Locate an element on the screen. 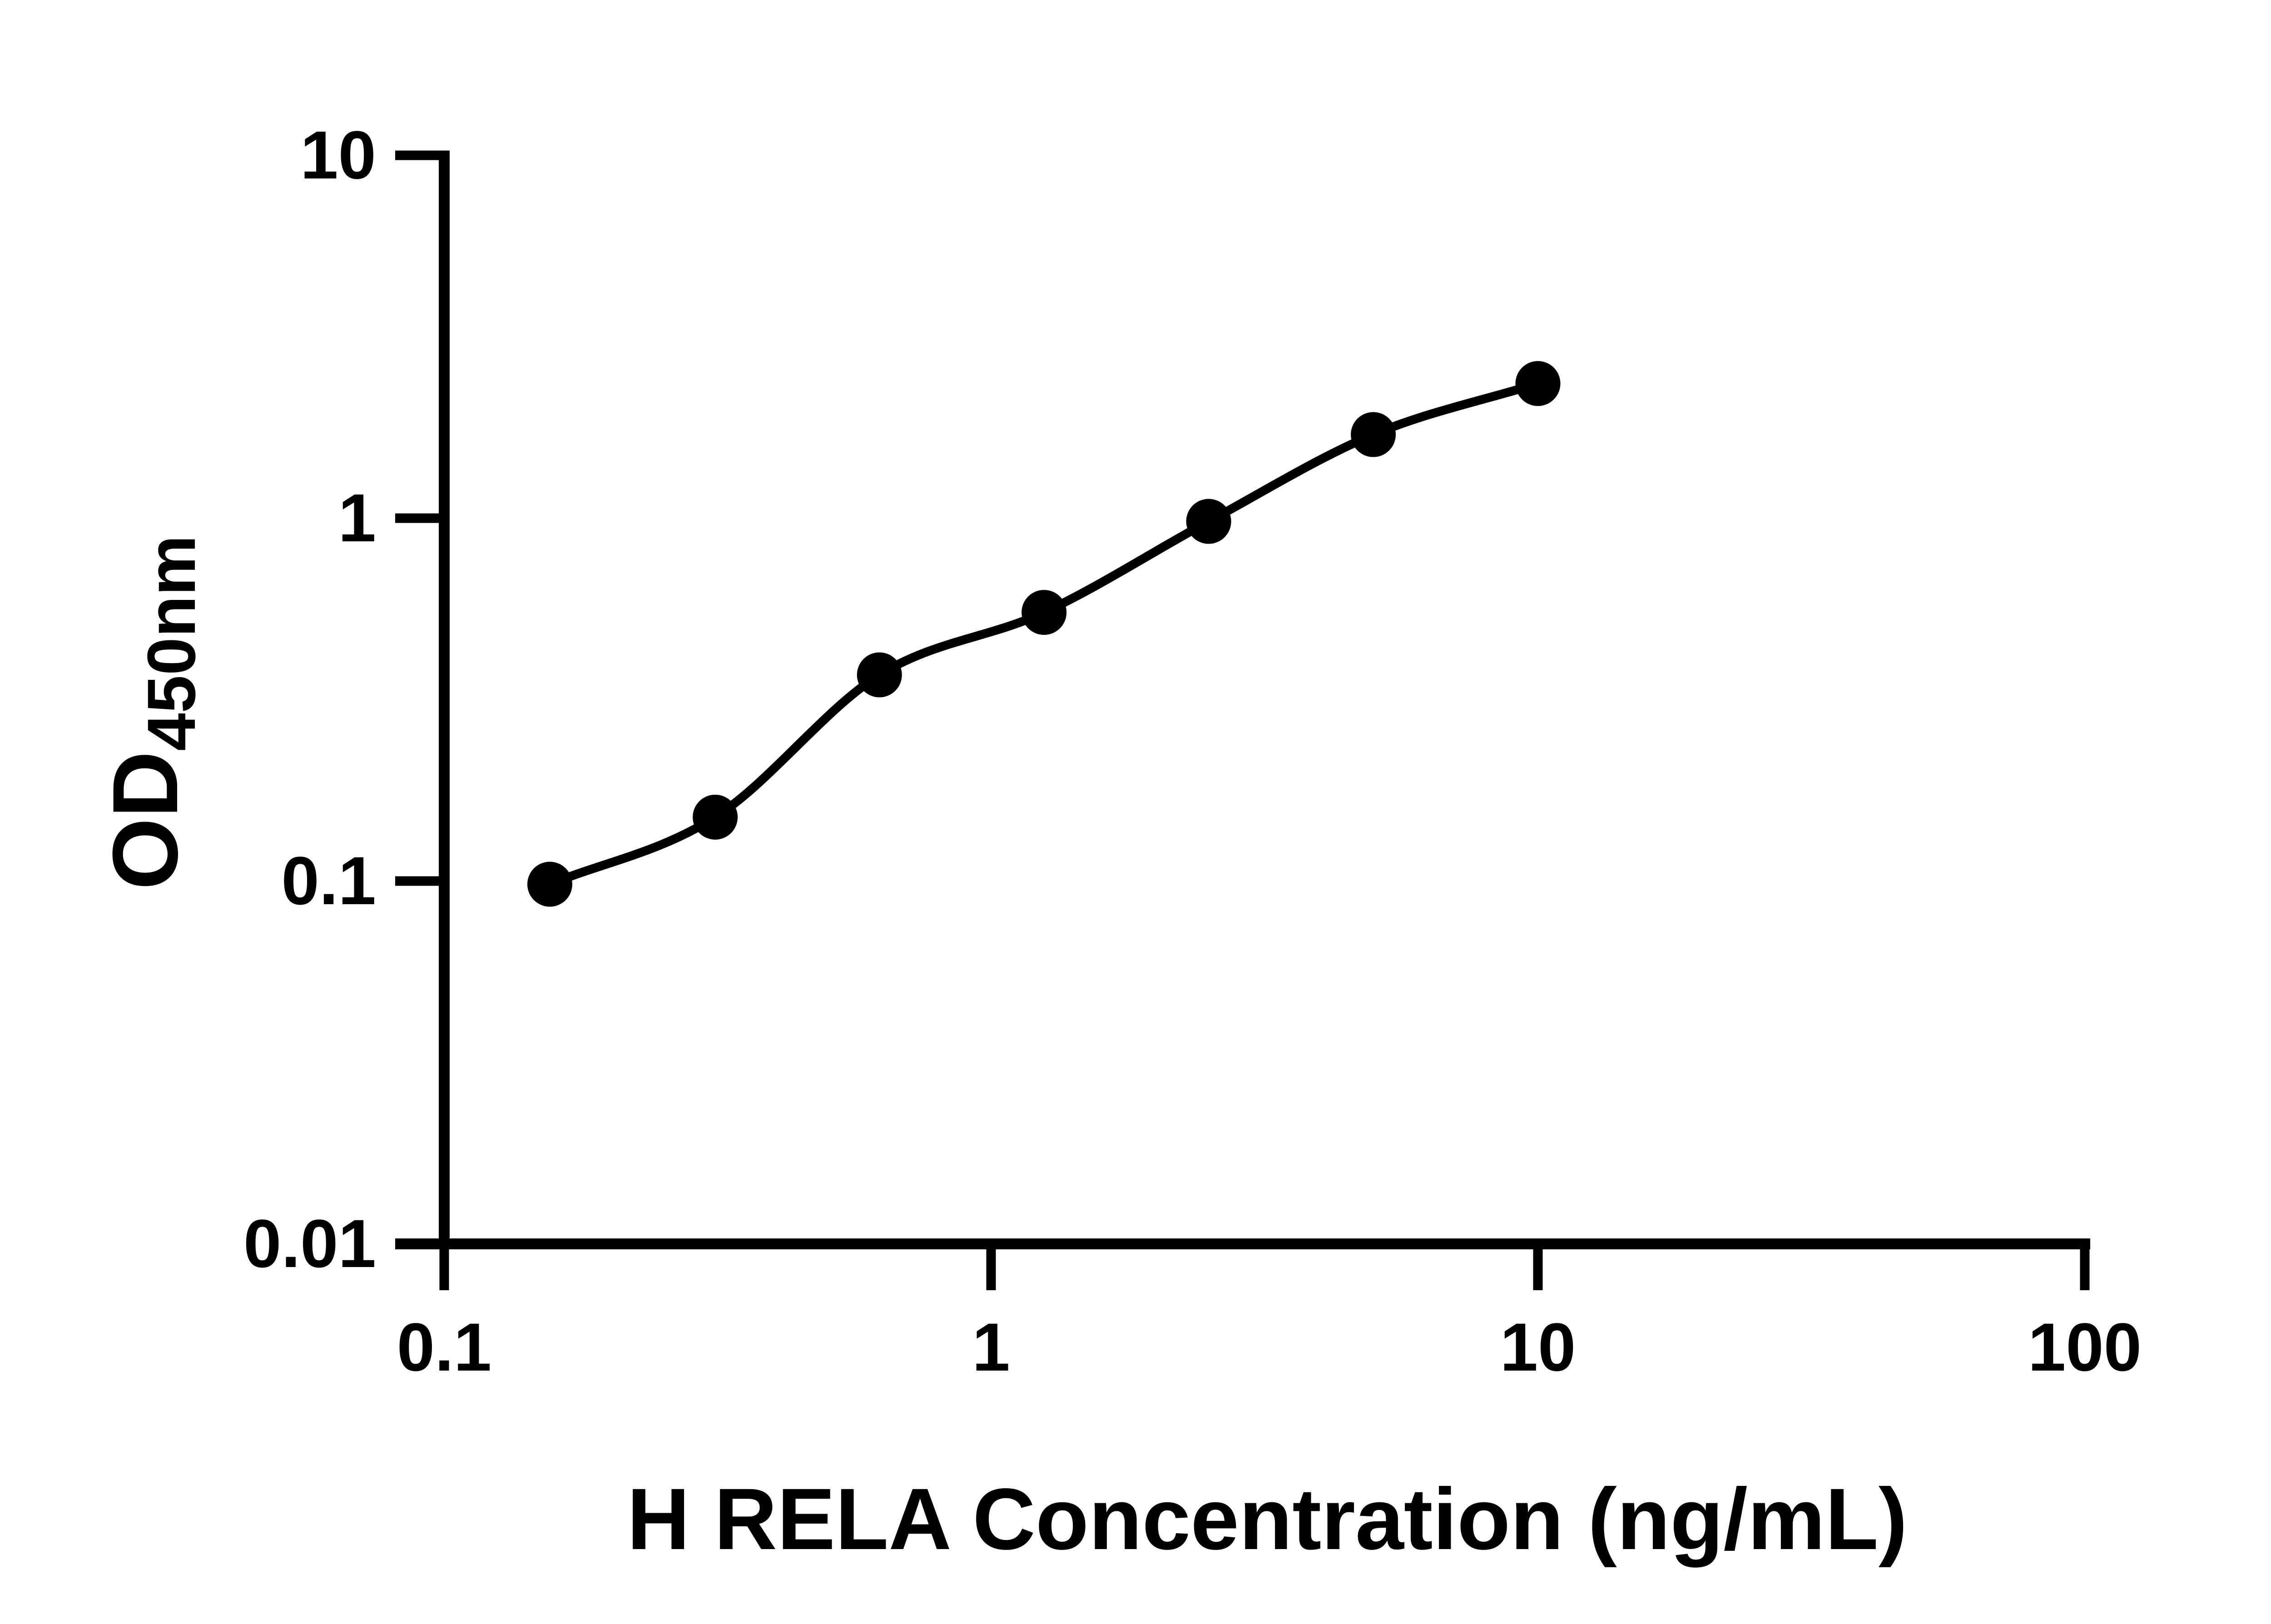  y-tick-label: 1 is located at coordinates (357, 518).